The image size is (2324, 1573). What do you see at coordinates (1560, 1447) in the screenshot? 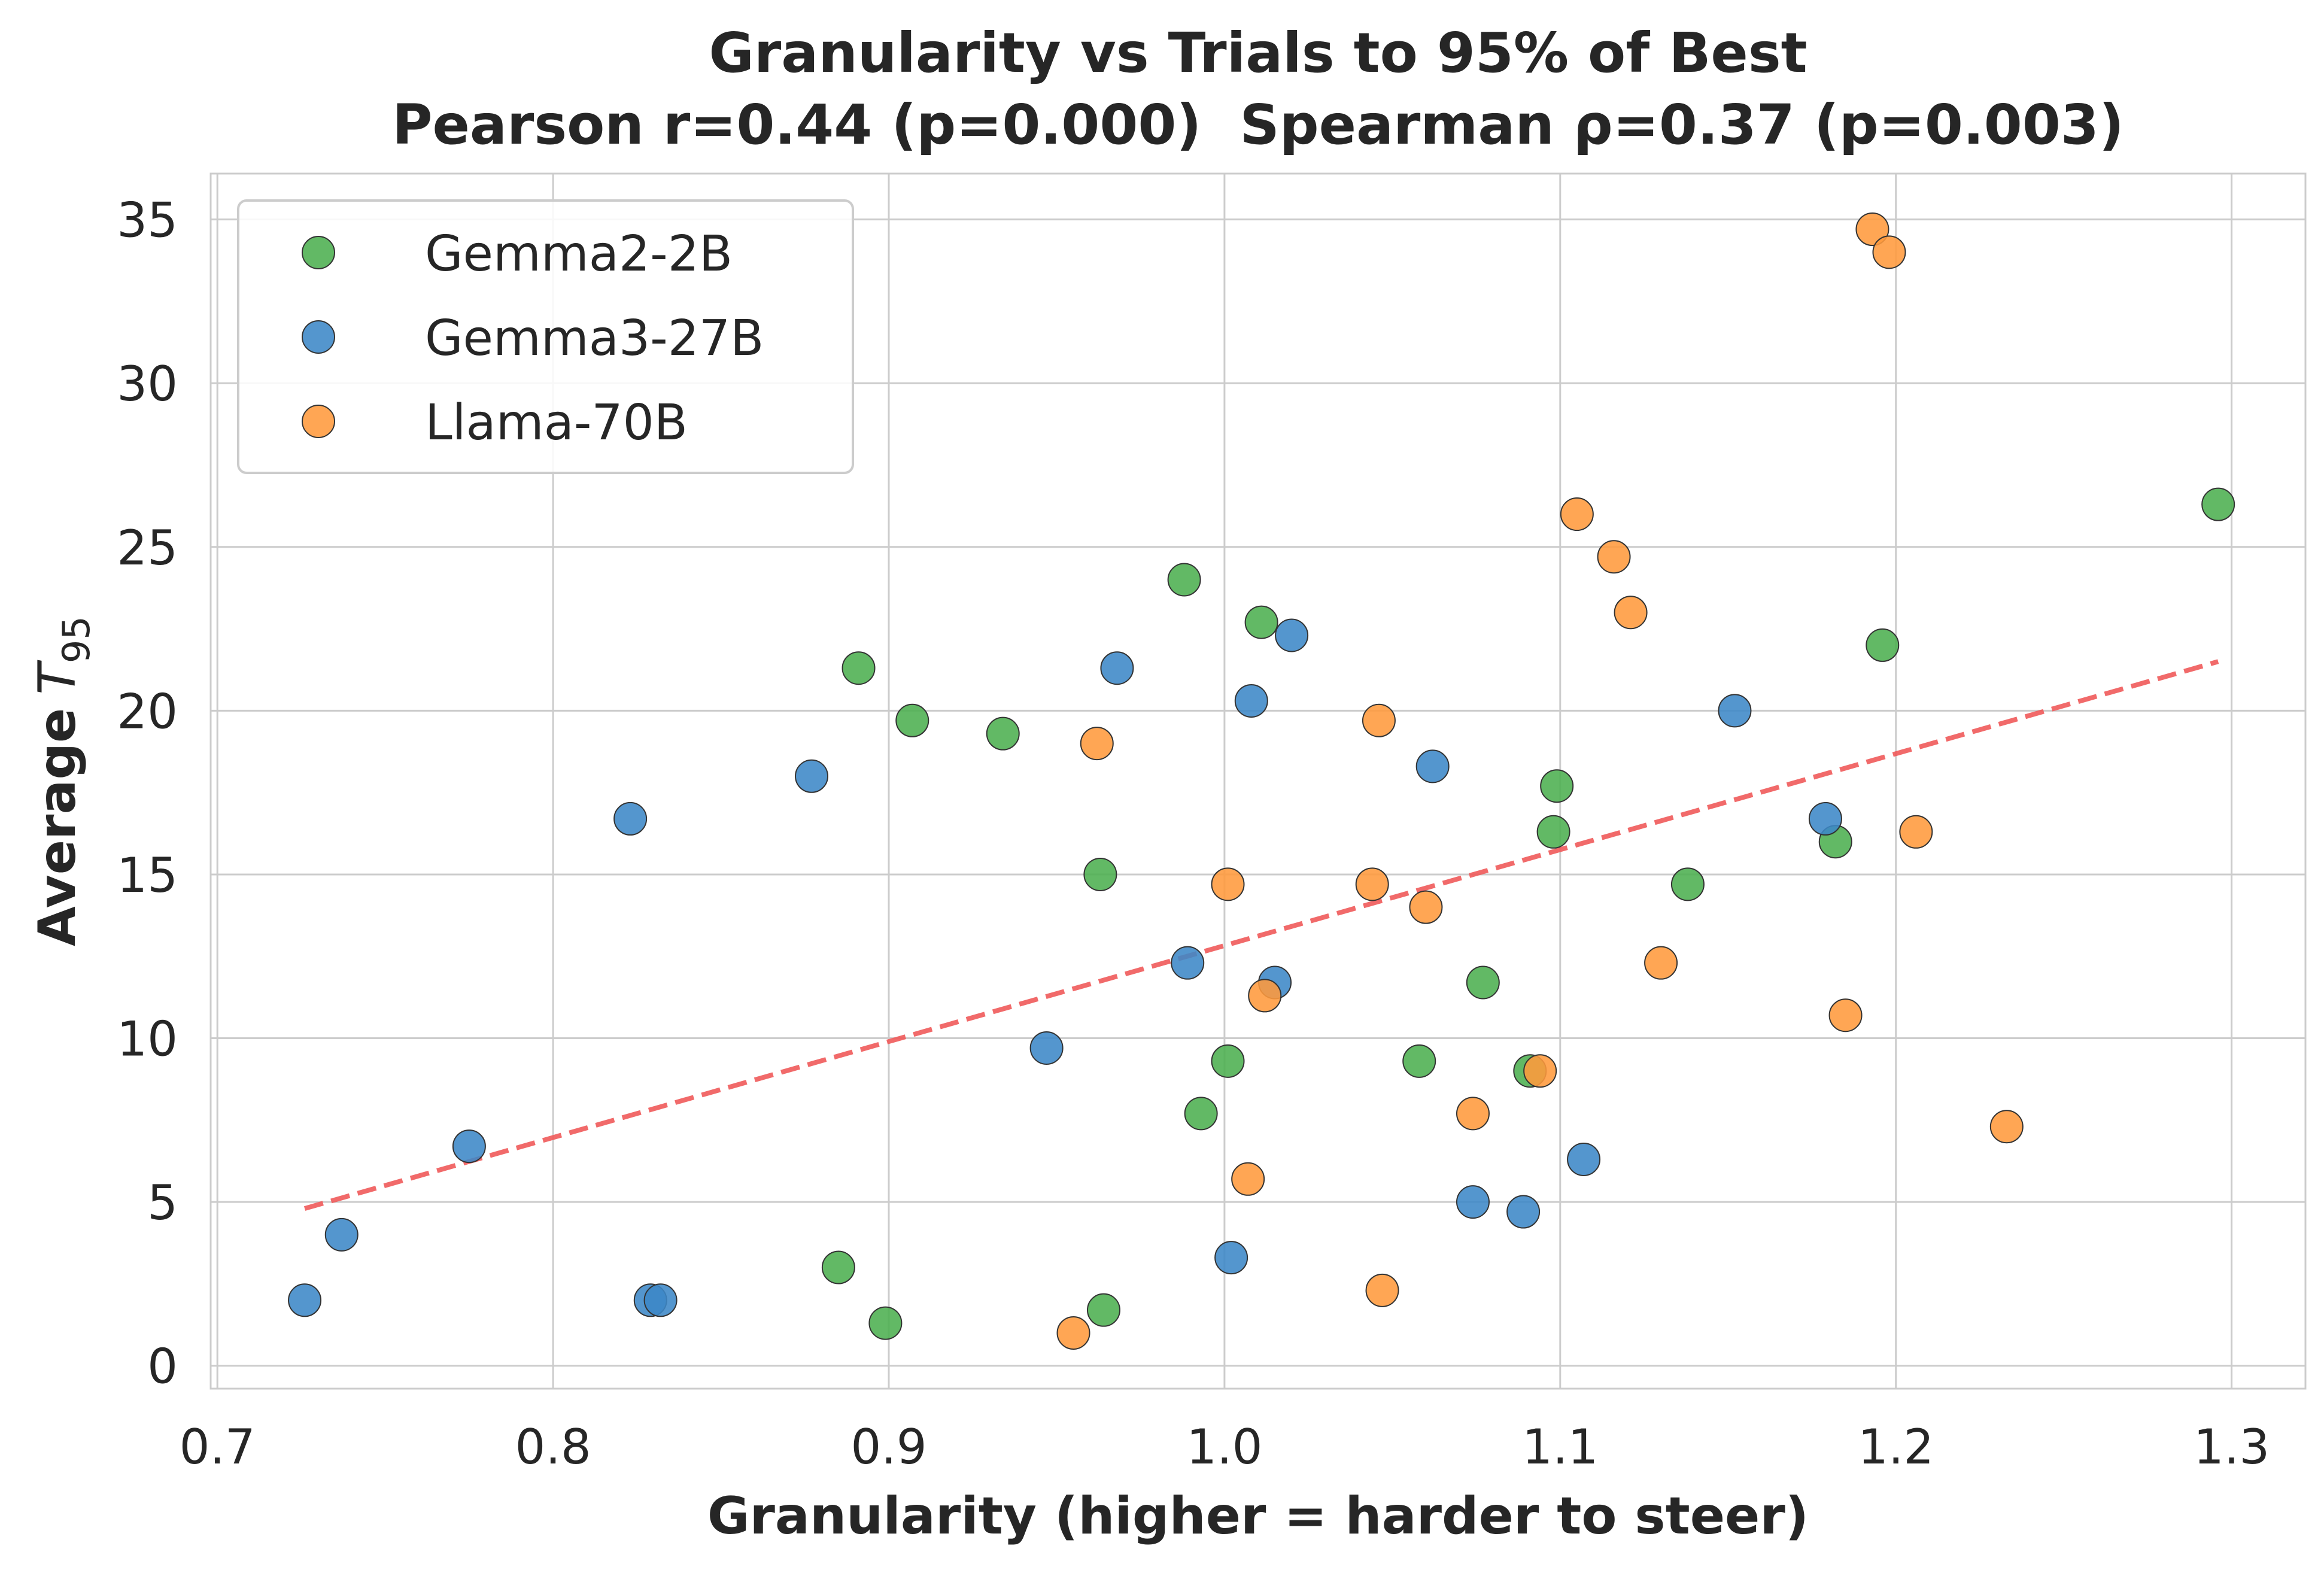
I see `x-tick-label: 1.1` at bounding box center [1560, 1447].